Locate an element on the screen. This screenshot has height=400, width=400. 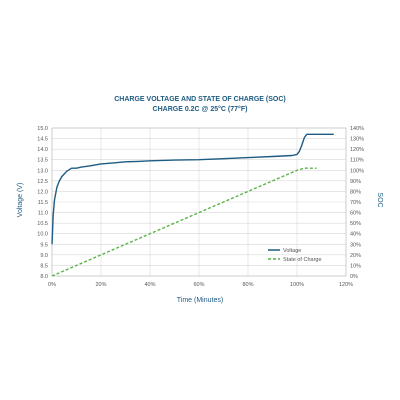
y2-tick-label: 30% is located at coordinates (355, 245).